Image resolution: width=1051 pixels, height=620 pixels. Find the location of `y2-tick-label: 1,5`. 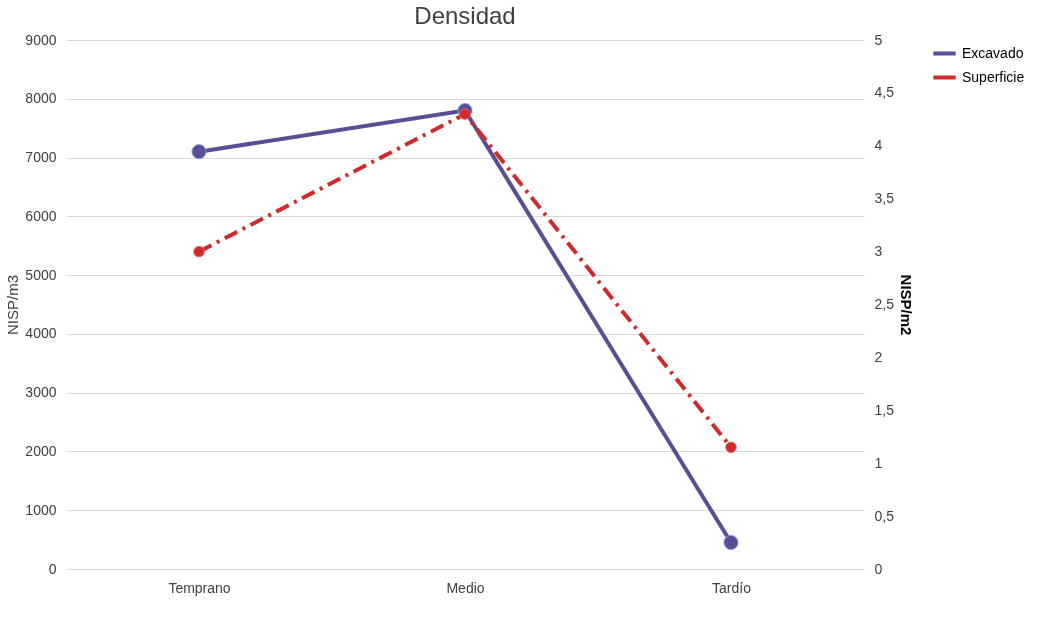

y2-tick-label: 1,5 is located at coordinates (884, 409).